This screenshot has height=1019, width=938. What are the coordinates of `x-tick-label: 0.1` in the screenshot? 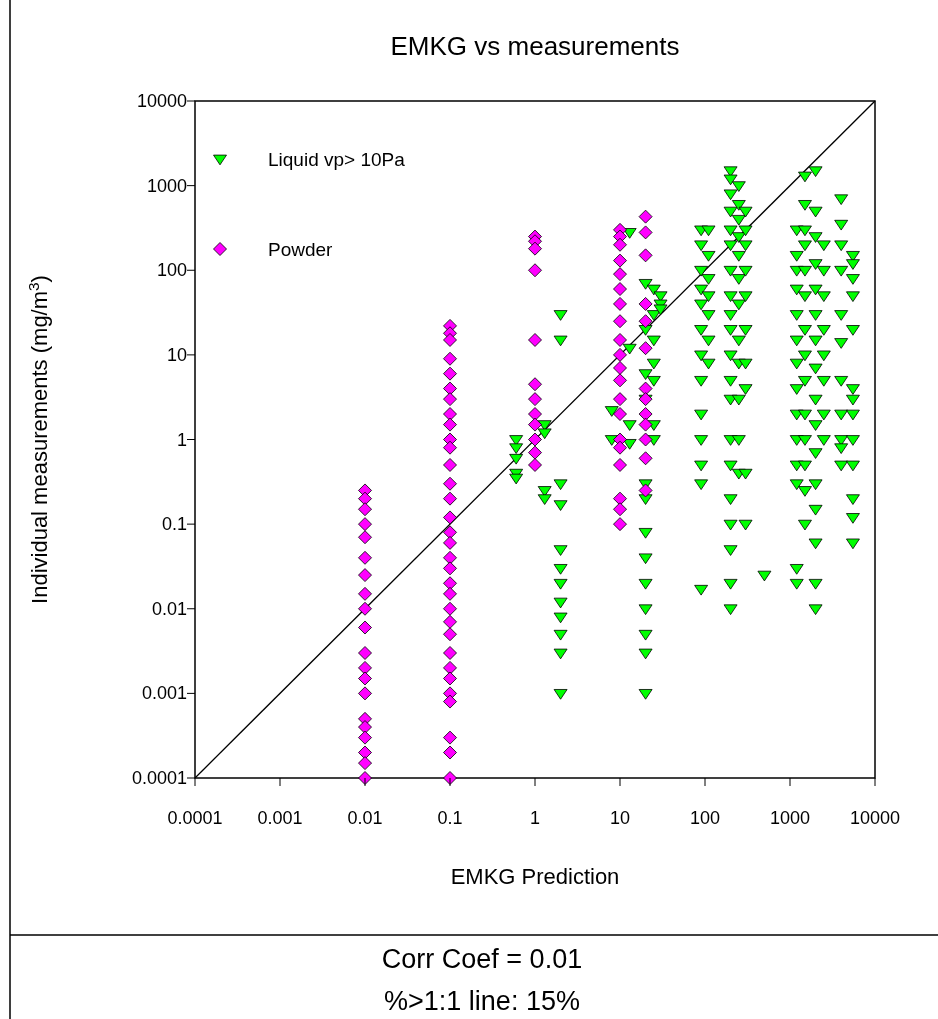 It's located at (450, 818).